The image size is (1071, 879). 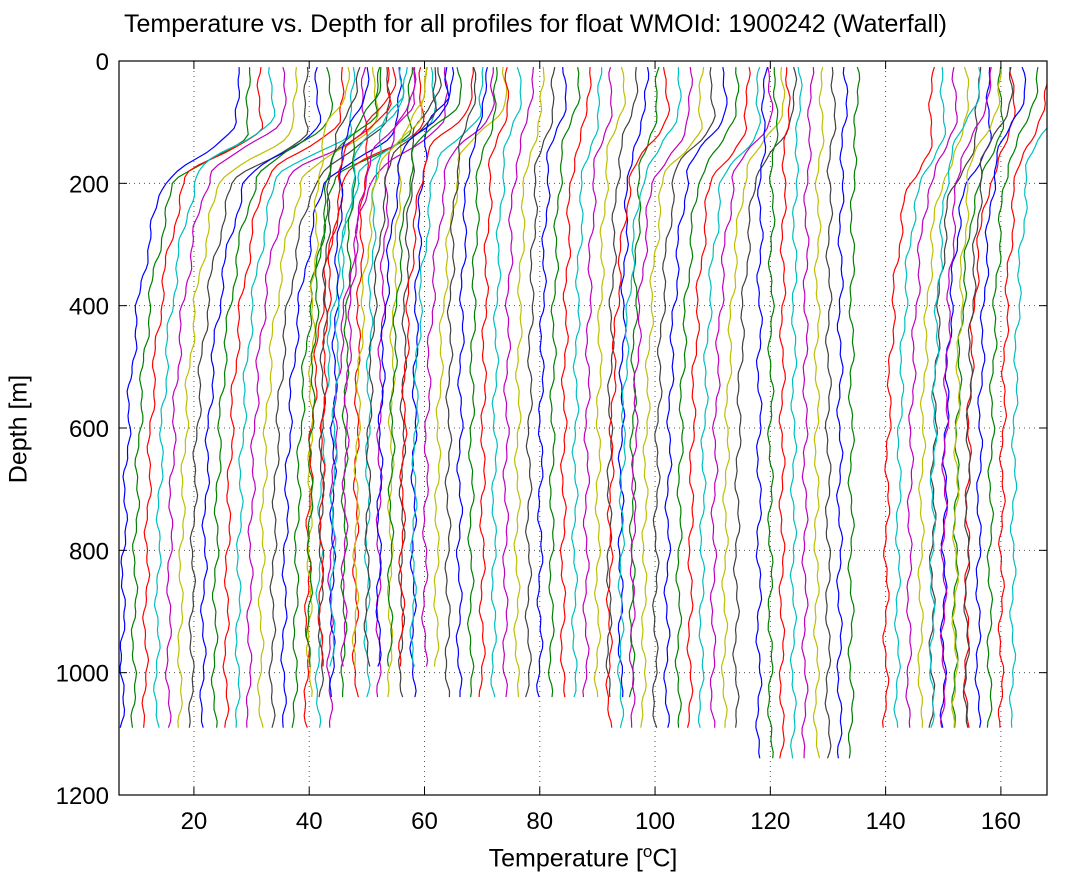 What do you see at coordinates (194, 821) in the screenshot?
I see `x-tick-label: 20` at bounding box center [194, 821].